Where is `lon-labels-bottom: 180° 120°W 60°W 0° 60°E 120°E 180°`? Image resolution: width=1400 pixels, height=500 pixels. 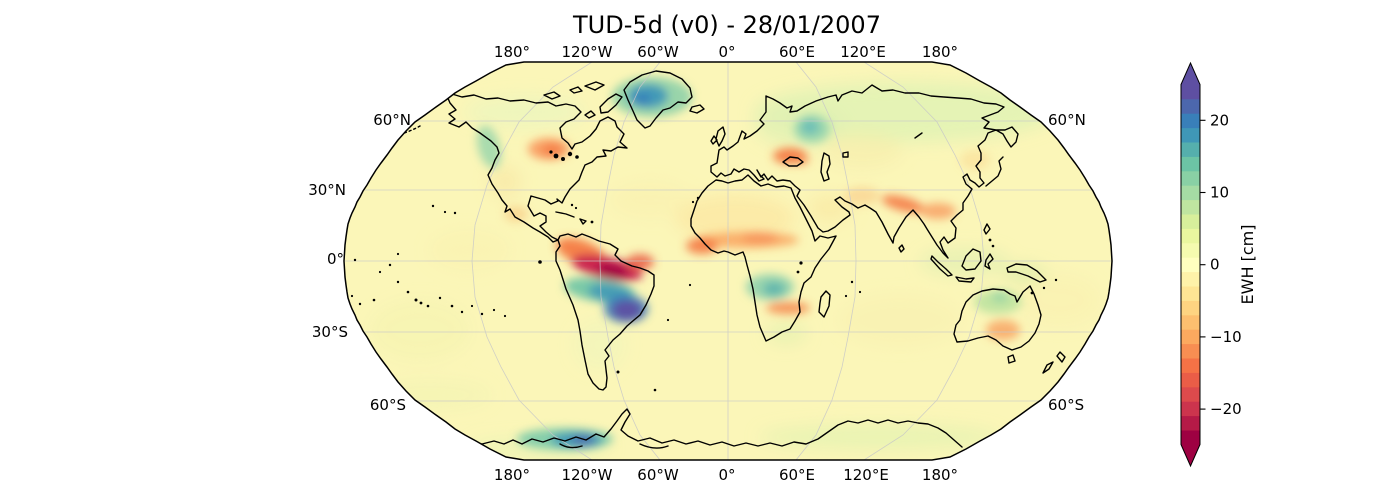 lon-labels-bottom: 180° 120°W 60°W 0° 60°E 120°E 180° is located at coordinates (726, 475).